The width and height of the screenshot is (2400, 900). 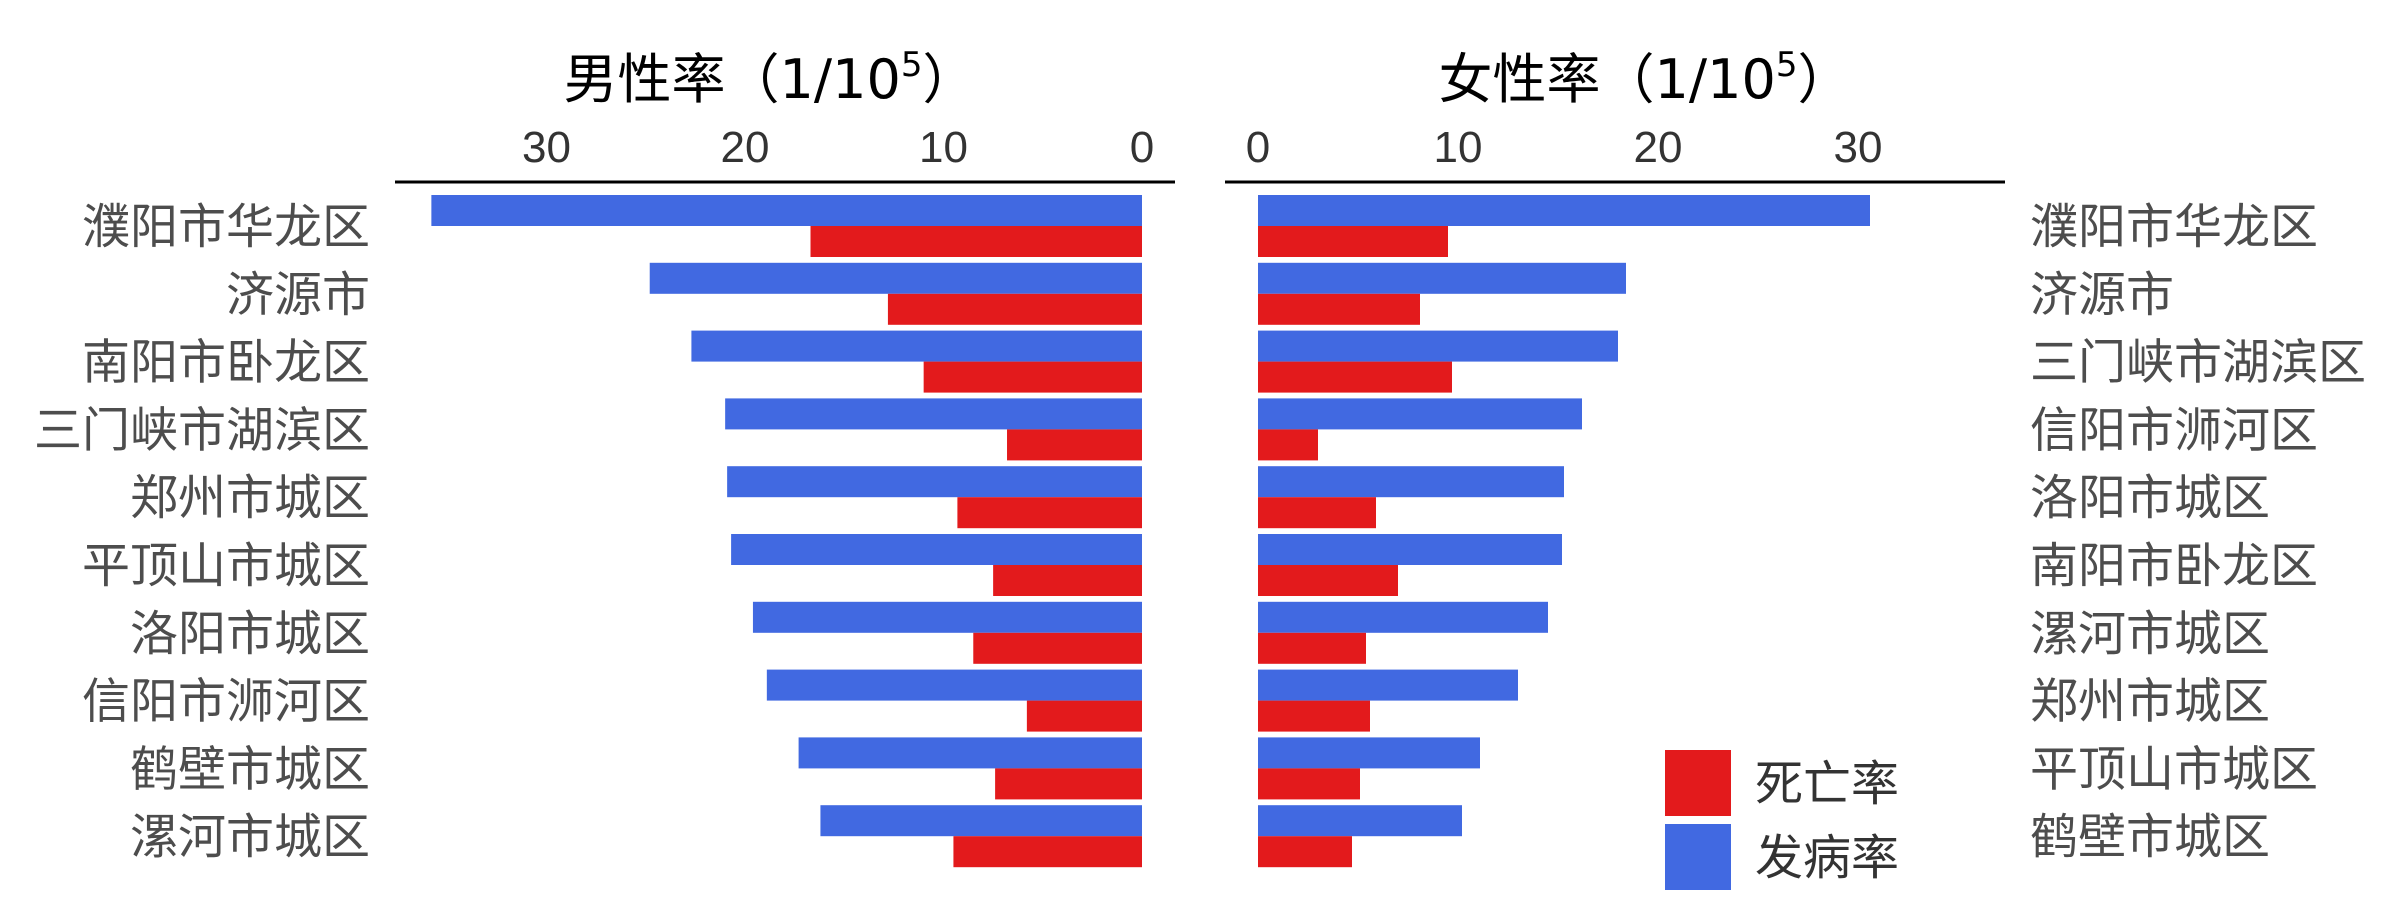 What do you see at coordinates (226, 566) in the screenshot?
I see `male-category-label: 平顶山市城区` at bounding box center [226, 566].